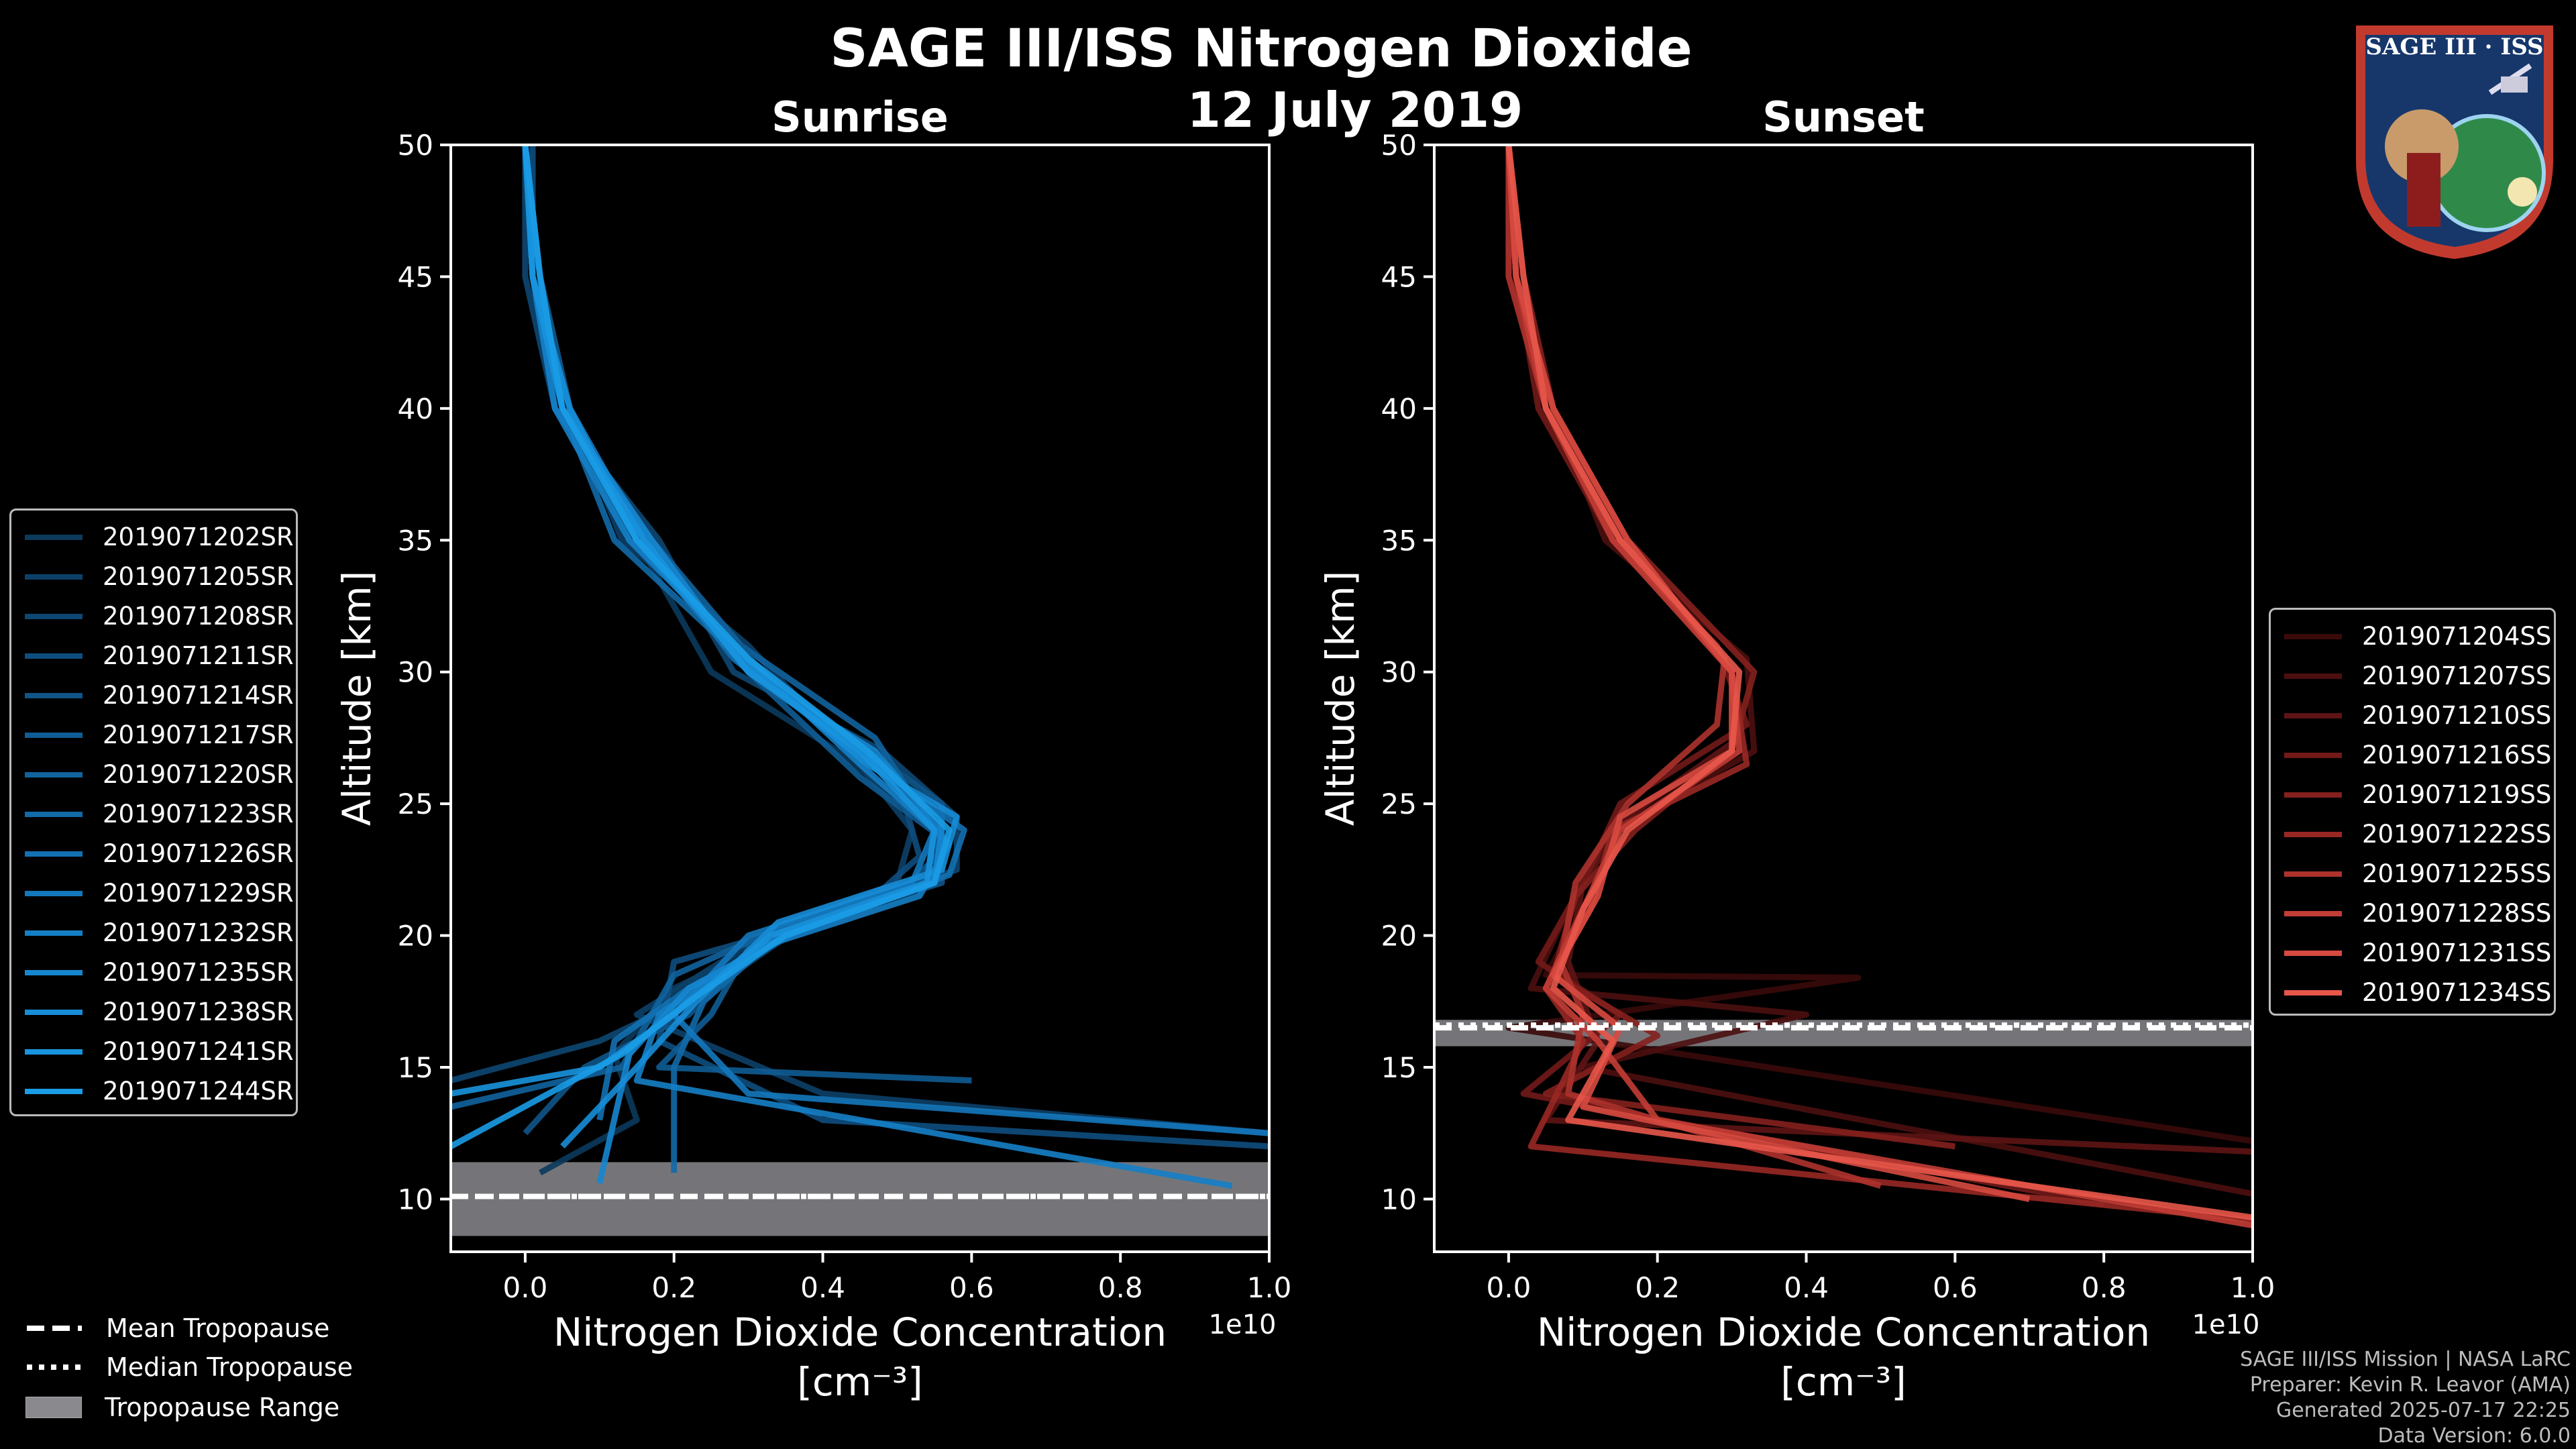 The width and height of the screenshot is (2576, 1449). I want to click on figure-date: 12 July 2019, so click(1355, 110).